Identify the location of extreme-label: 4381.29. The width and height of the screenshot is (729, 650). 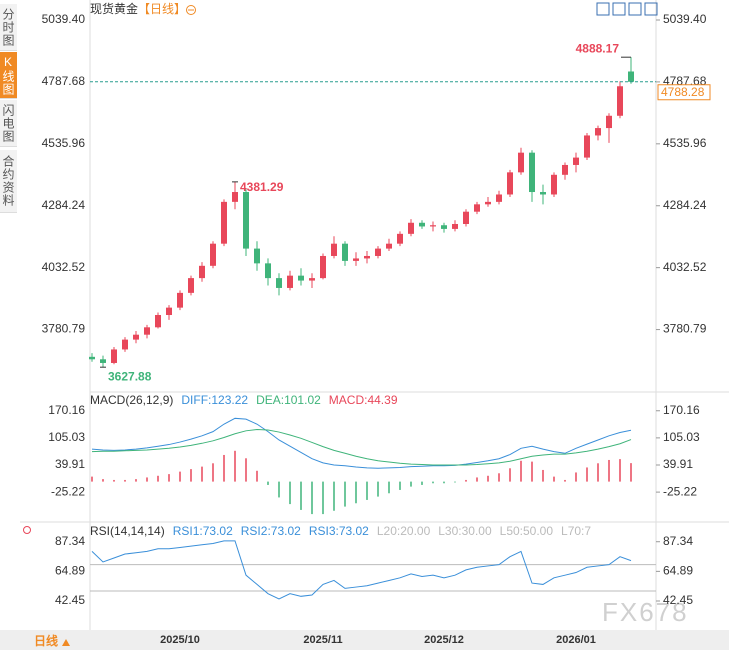
(262, 187).